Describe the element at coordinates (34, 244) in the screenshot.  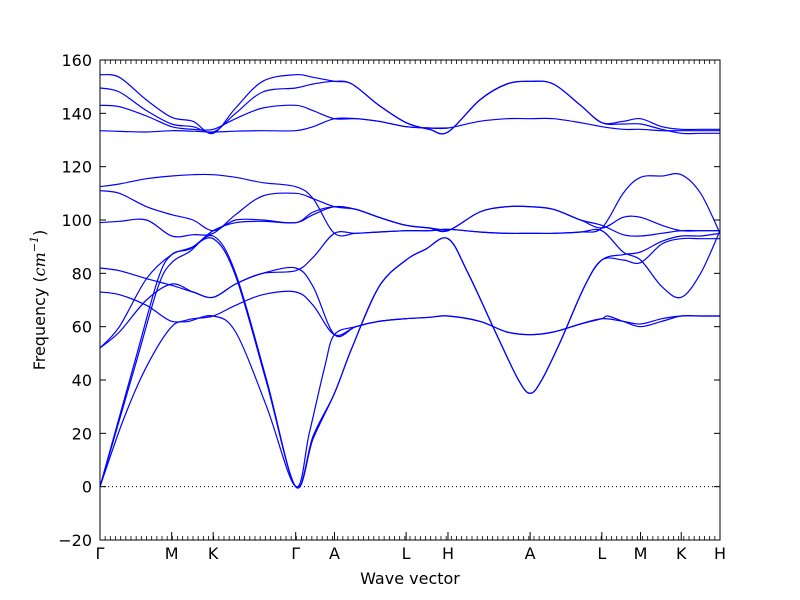
I see `y-axis-label-unit-sup: −1` at that location.